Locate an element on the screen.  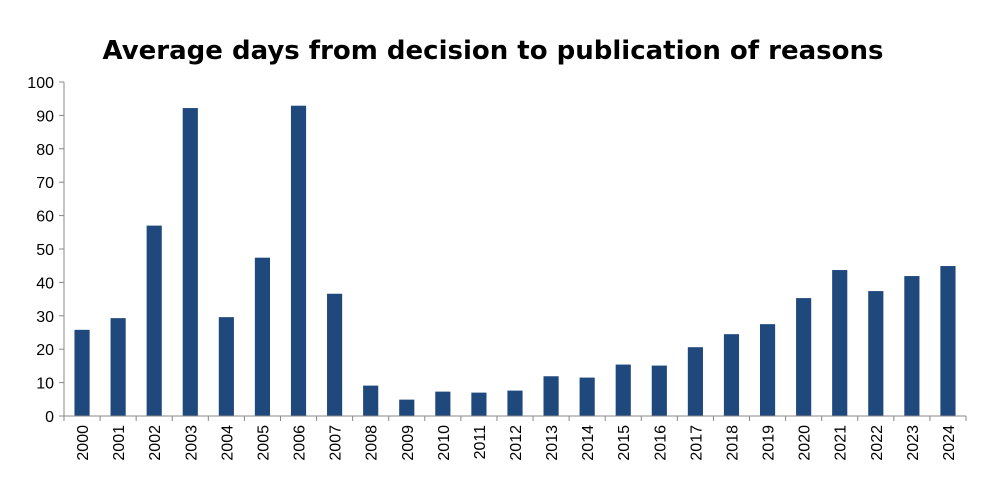
bar-2019 is located at coordinates (767, 370).